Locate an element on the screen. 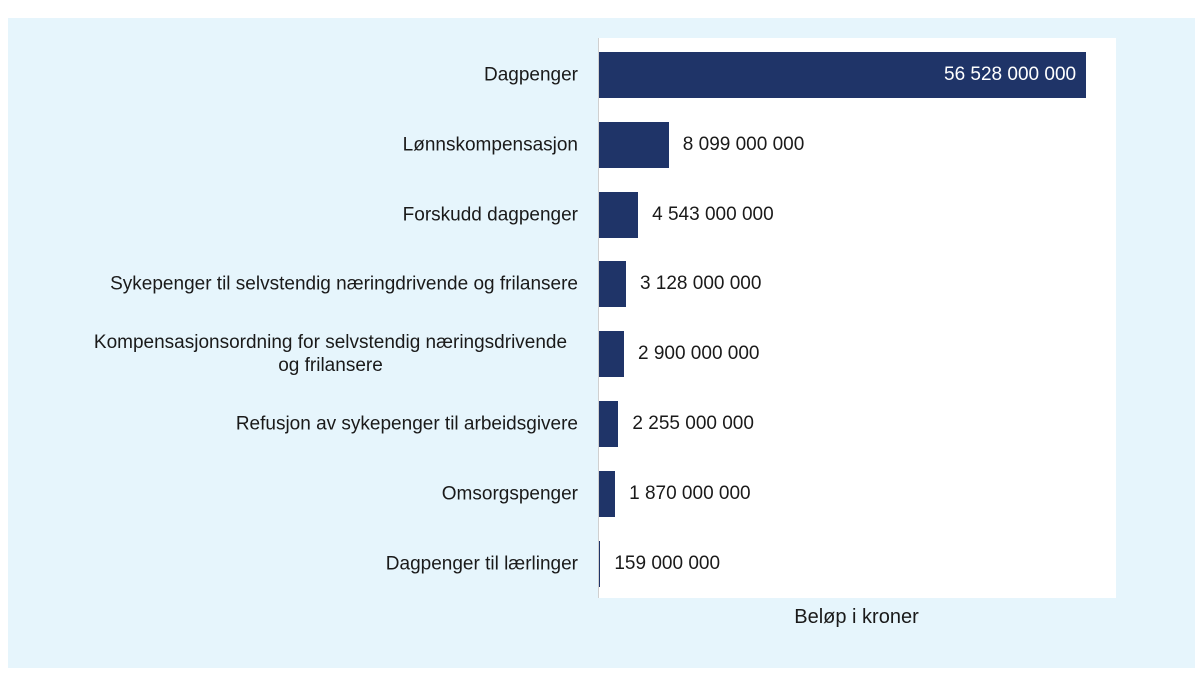 The image size is (1203, 698). data-label: 8 099 000 000 is located at coordinates (744, 145).